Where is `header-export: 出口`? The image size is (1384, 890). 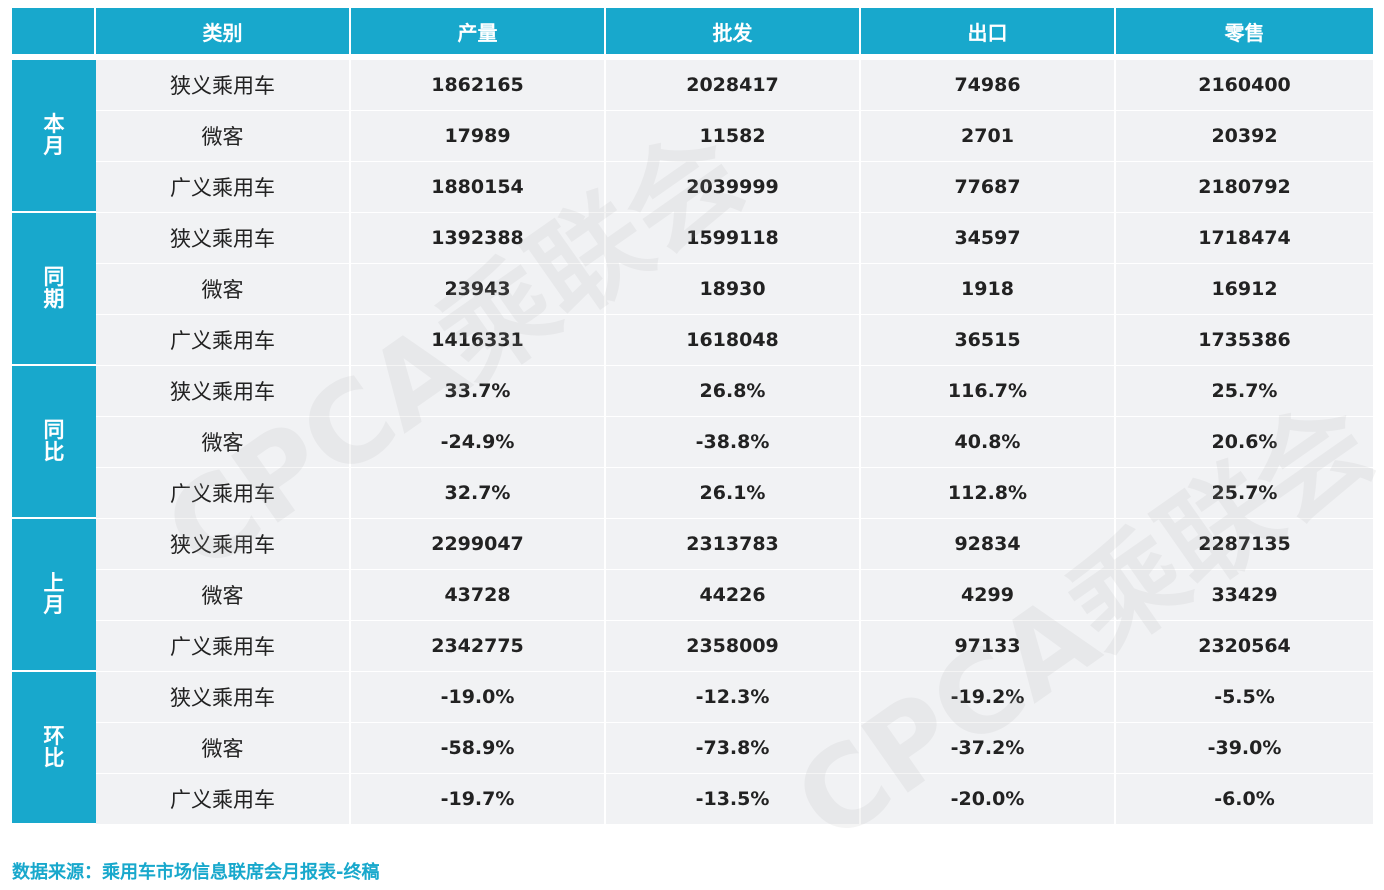
header-export: 出口 is located at coordinates (988, 31).